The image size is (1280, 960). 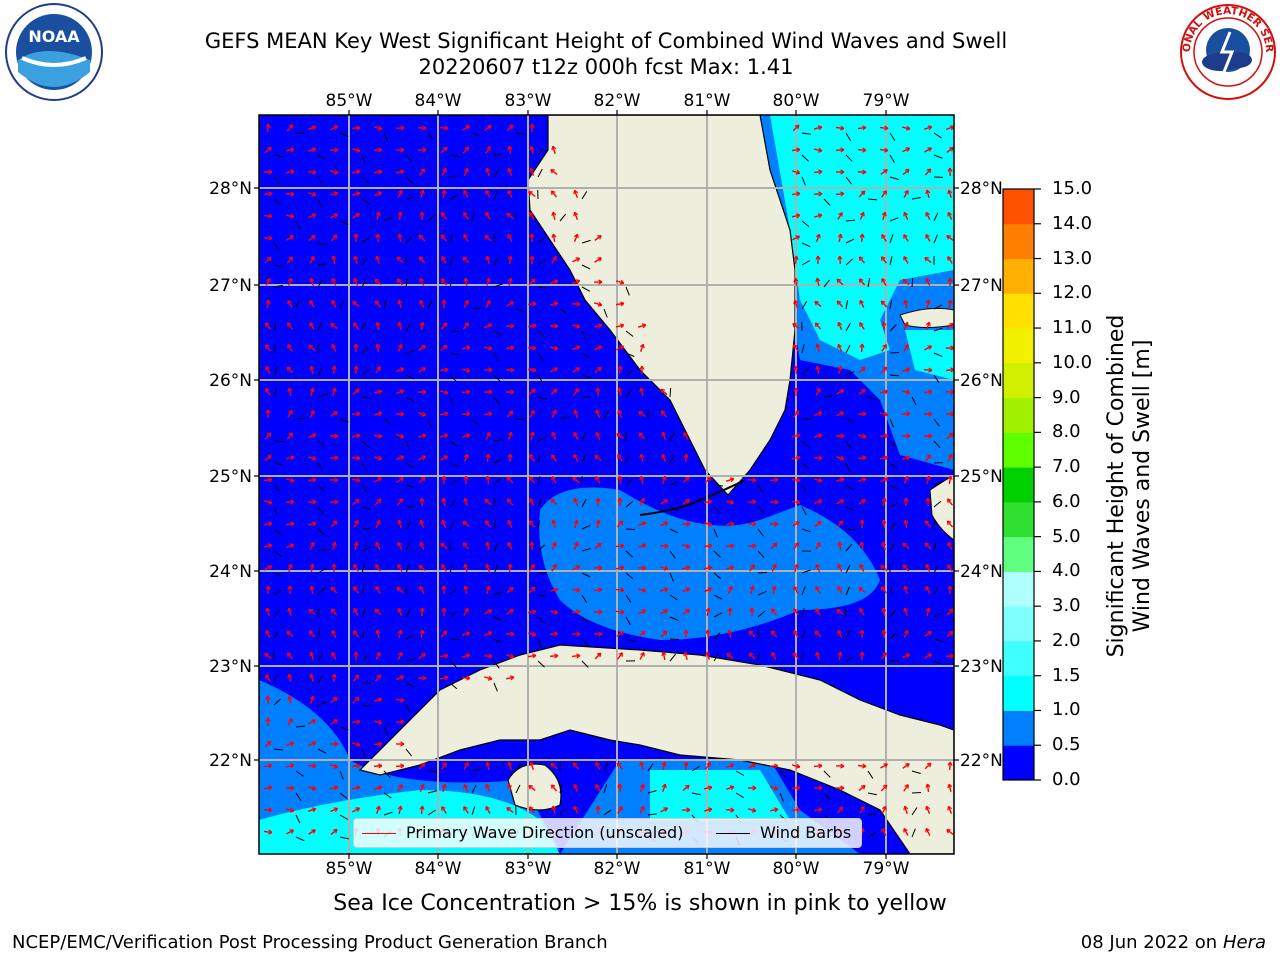 What do you see at coordinates (796, 101) in the screenshot?
I see `lon-label-top: 80°W` at bounding box center [796, 101].